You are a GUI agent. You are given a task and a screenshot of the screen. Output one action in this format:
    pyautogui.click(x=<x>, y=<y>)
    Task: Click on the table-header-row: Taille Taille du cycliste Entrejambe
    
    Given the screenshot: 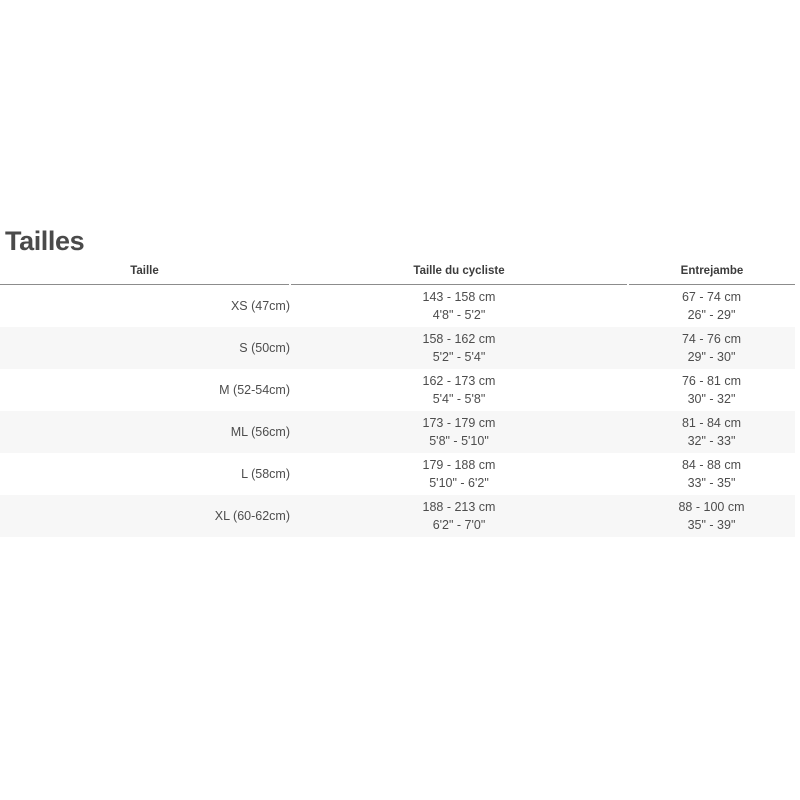 What is the action you would take?
    pyautogui.click(x=397, y=275)
    